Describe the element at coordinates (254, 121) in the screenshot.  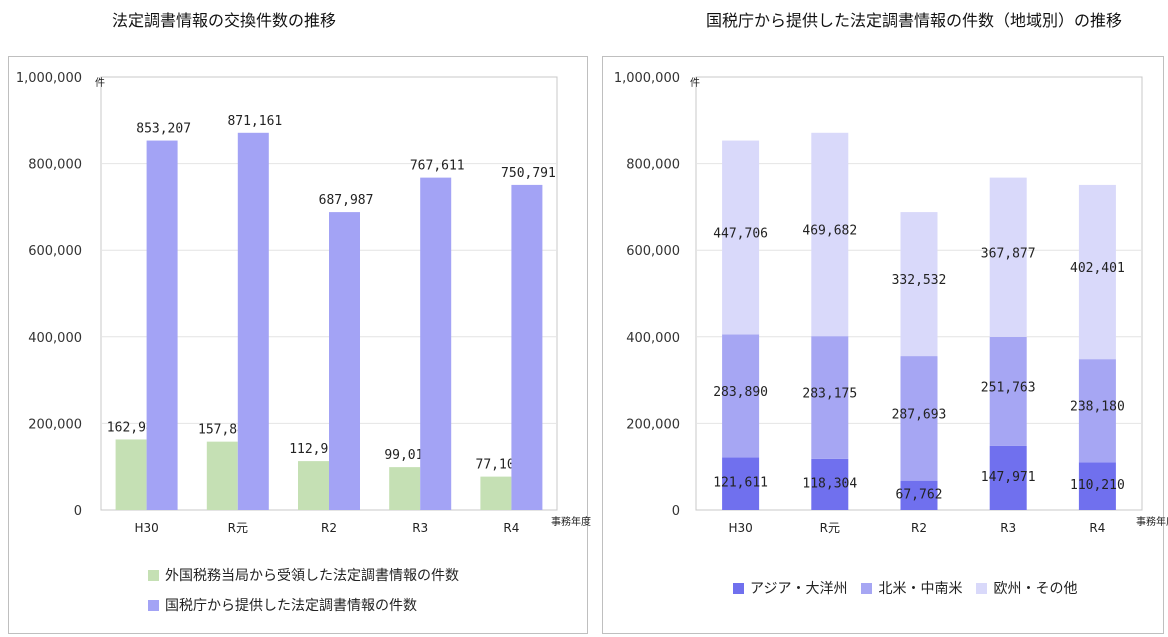
I see `data-label: 871,161` at that location.